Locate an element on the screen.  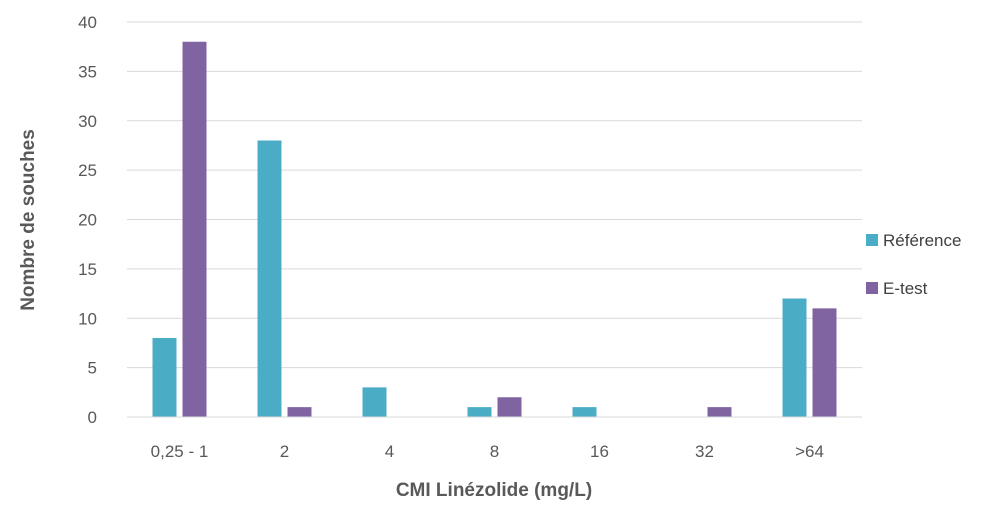
x-axis-title: CMI Linézolide (mg/L) is located at coordinates (494, 490).